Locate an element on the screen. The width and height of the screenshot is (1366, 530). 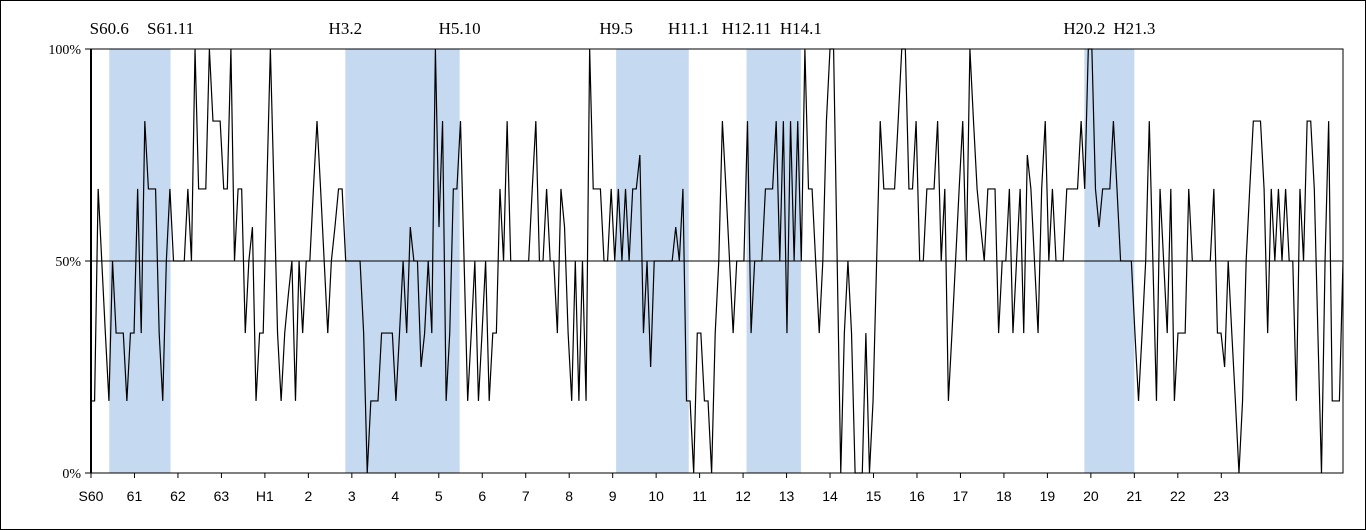
x-tick-label-14: 11 is located at coordinates (699, 496).